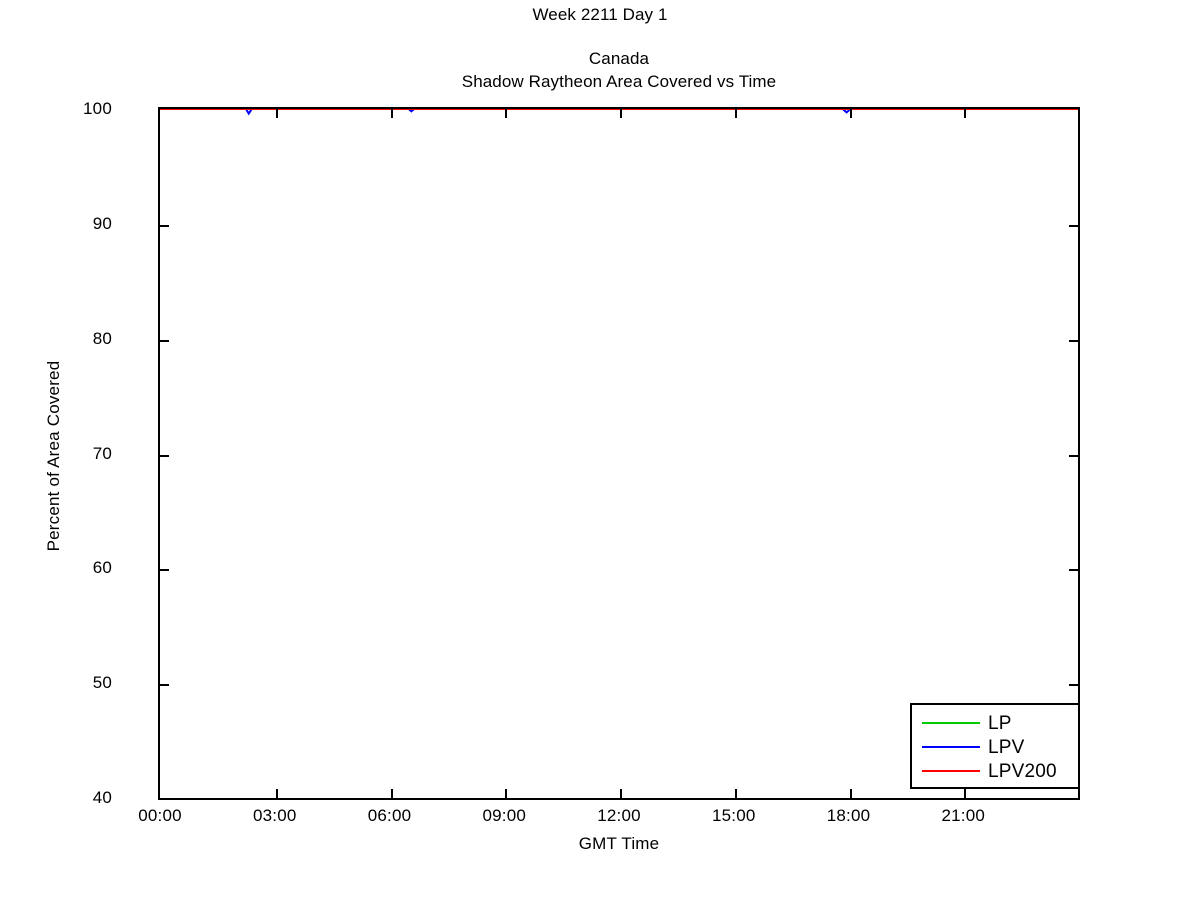 This screenshot has width=1200, height=900. Describe the element at coordinates (504, 815) in the screenshot. I see `x-tick-label: 09:00` at that location.